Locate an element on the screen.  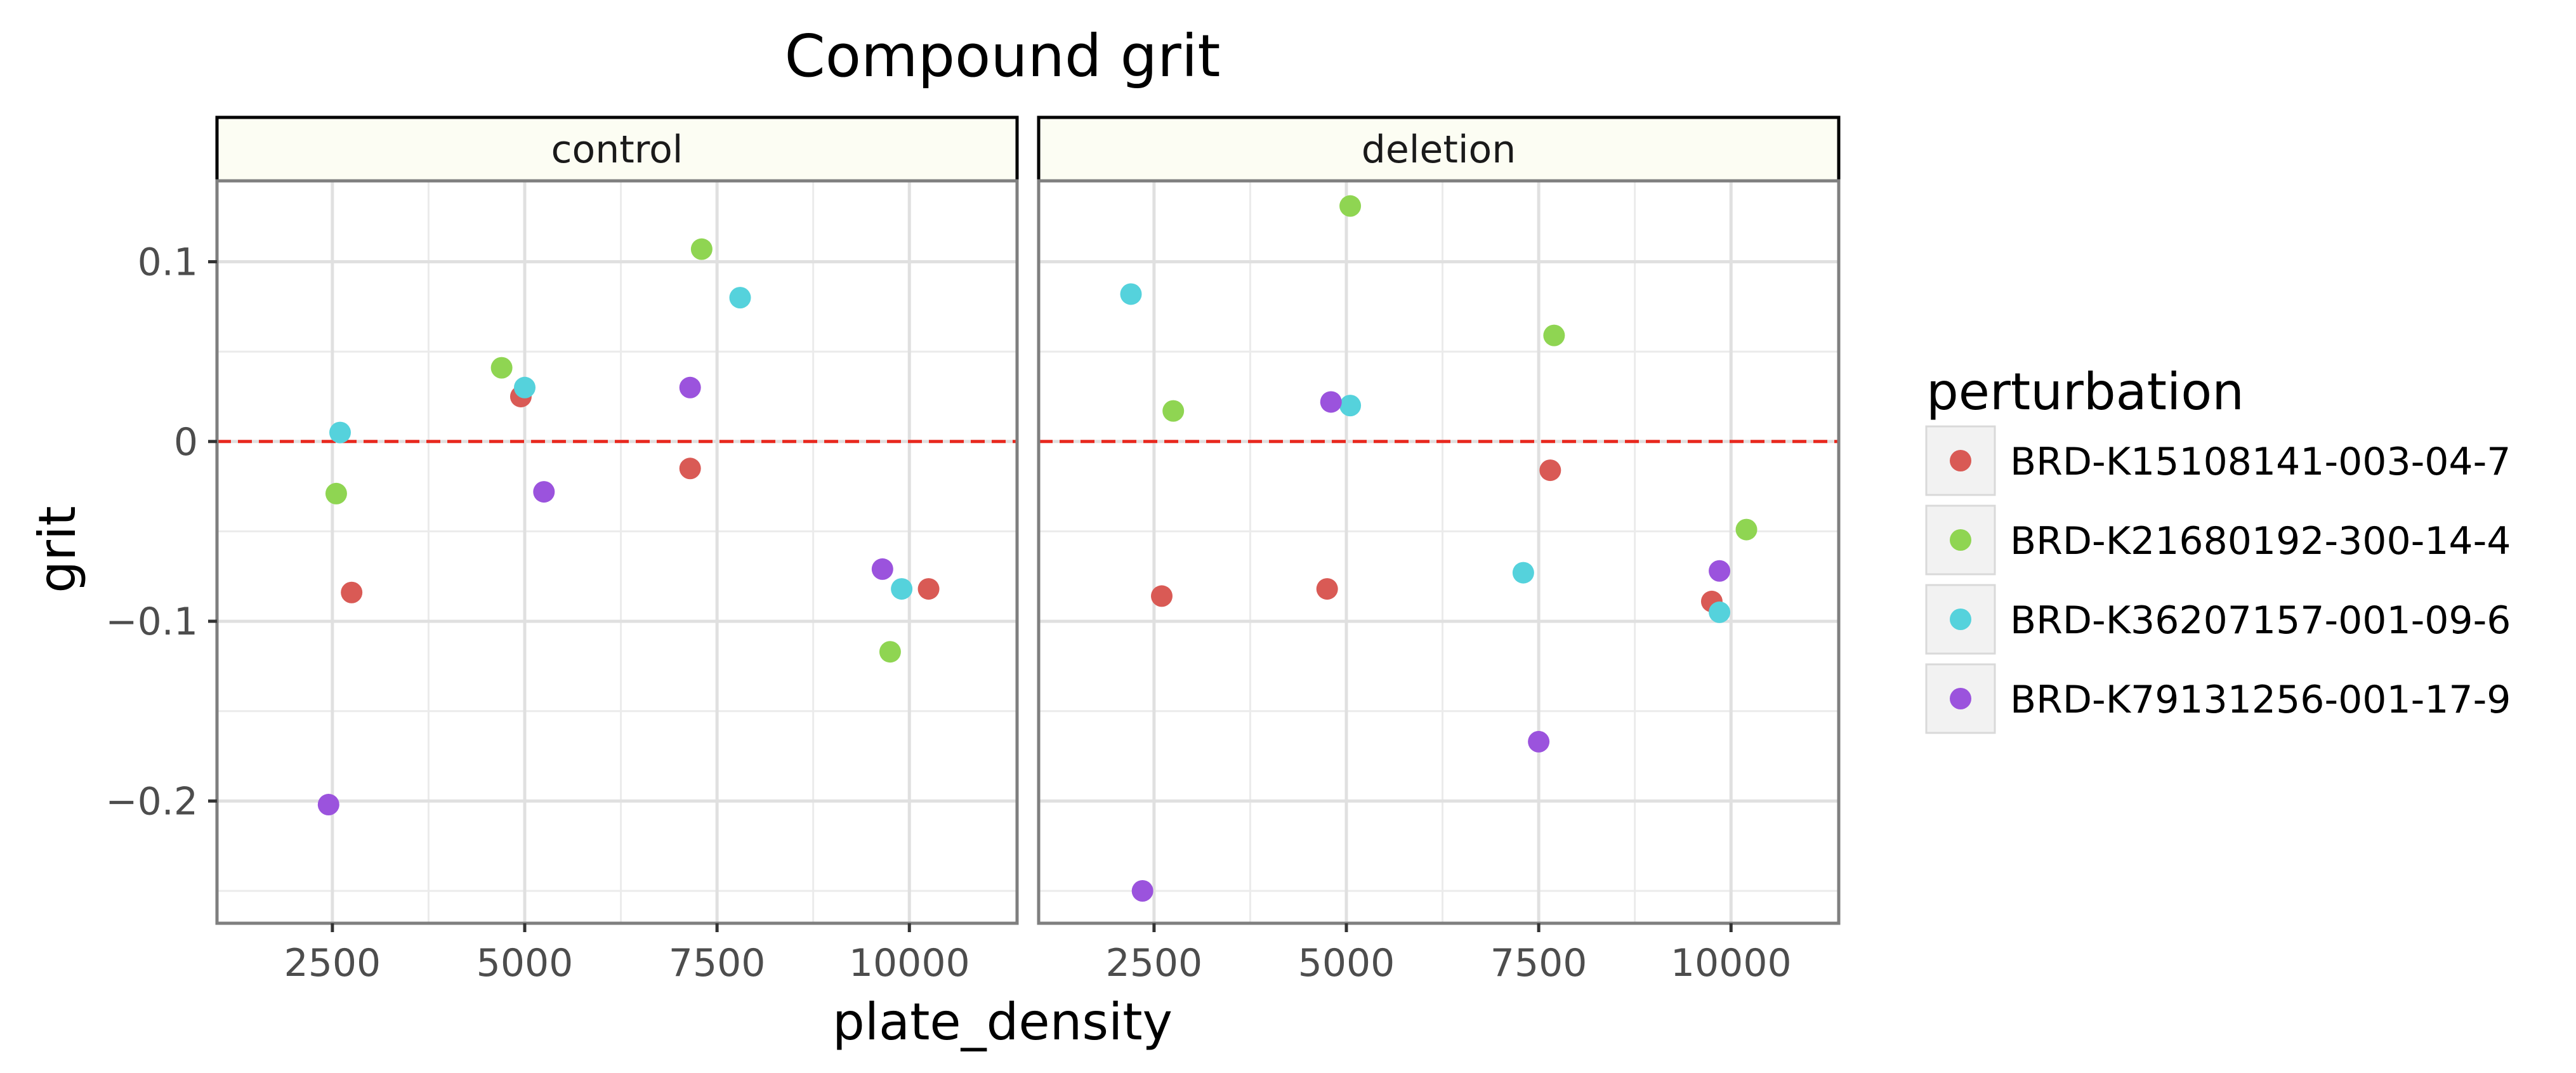
legend-item: BRD-K79131256-001-17-9 is located at coordinates (2218, 698).